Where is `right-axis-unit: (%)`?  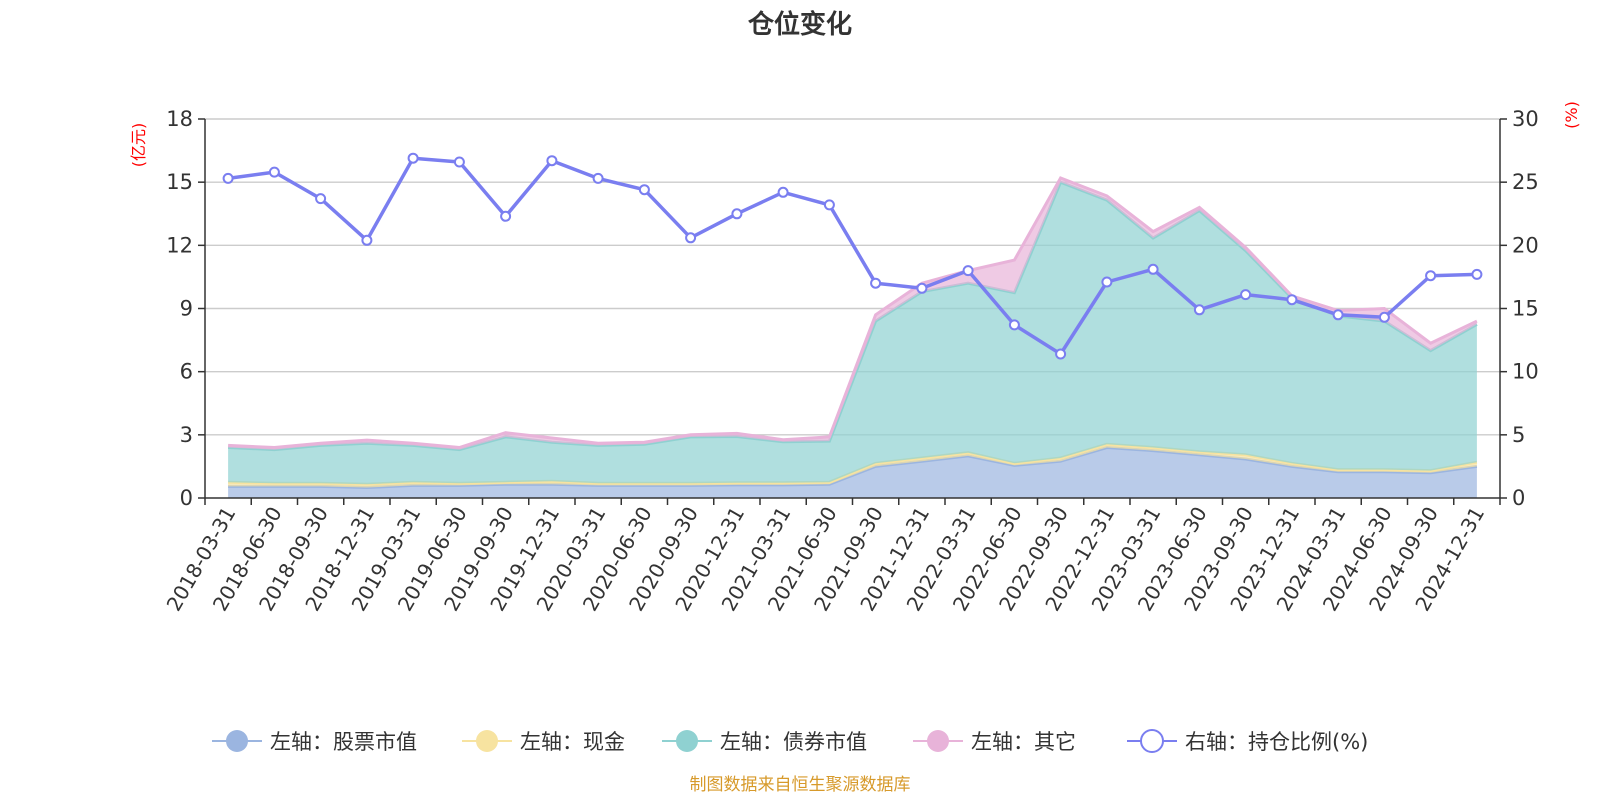 right-axis-unit: (%) is located at coordinates (1571, 115).